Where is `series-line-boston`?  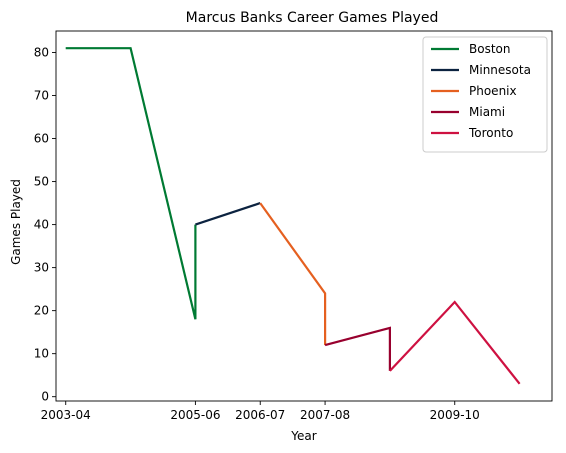 series-line-boston is located at coordinates (131, 183).